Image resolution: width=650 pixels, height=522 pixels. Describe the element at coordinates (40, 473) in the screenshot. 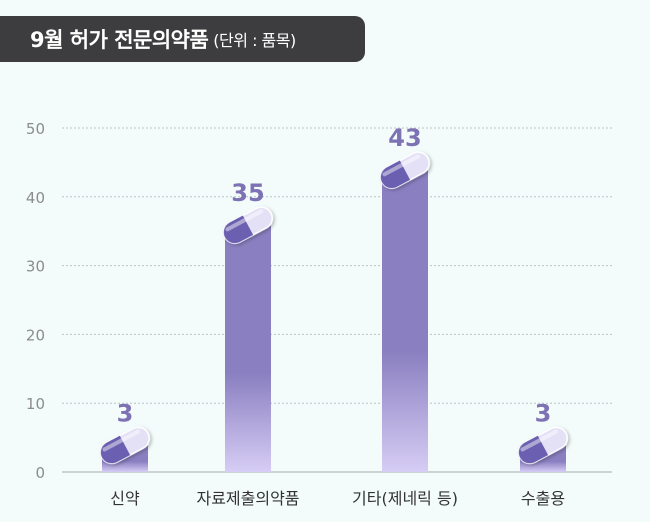

I see `y-tick-label: 0` at that location.